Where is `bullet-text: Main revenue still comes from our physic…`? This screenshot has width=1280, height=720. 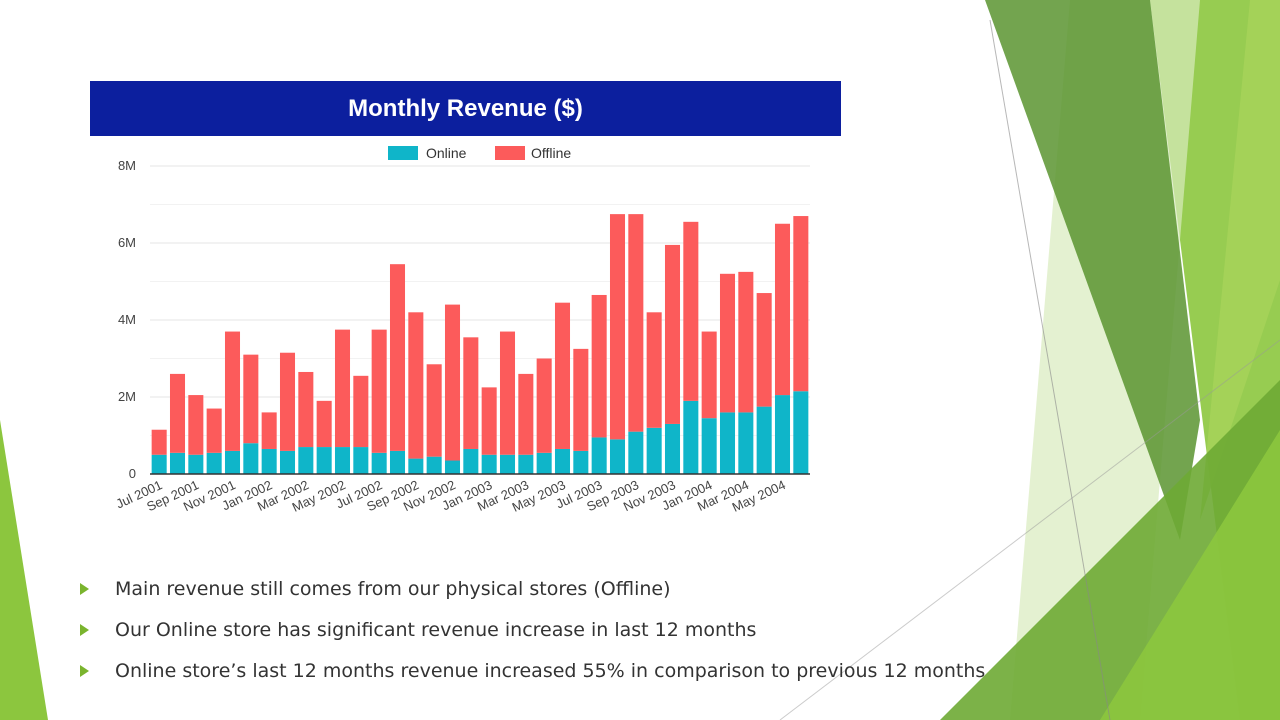
bullet-text: Main revenue still comes from our physic… is located at coordinates (393, 588).